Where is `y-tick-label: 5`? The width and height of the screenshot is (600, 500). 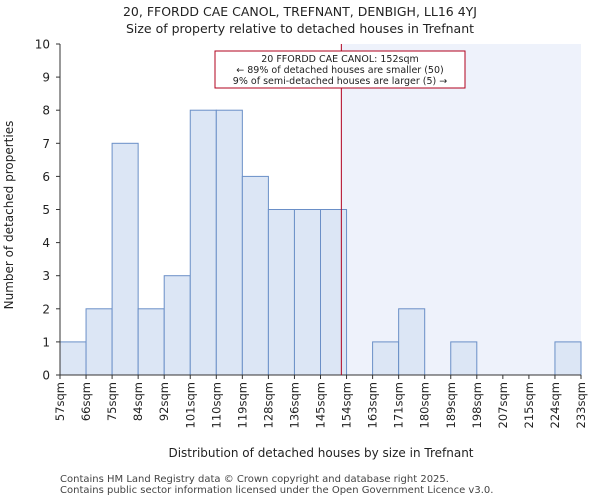 y-tick-label: 5 is located at coordinates (46, 210).